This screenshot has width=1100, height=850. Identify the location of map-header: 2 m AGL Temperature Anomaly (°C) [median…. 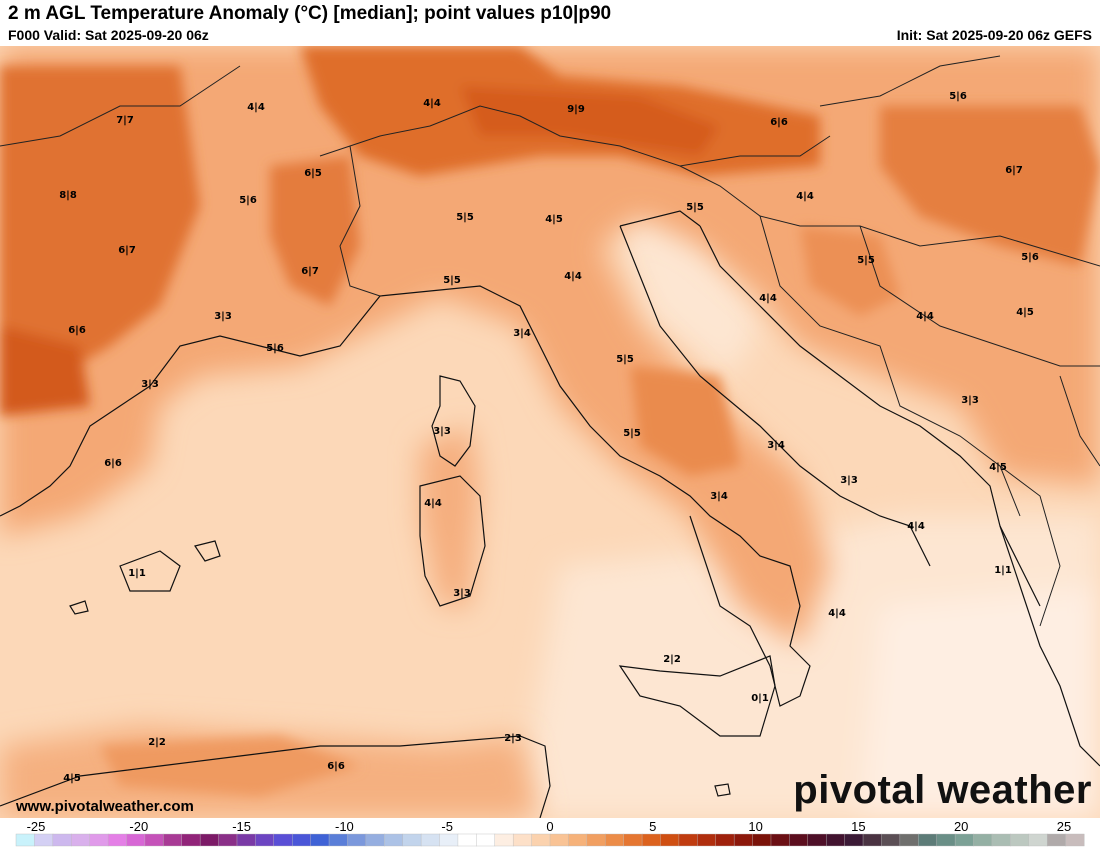
(550, 23).